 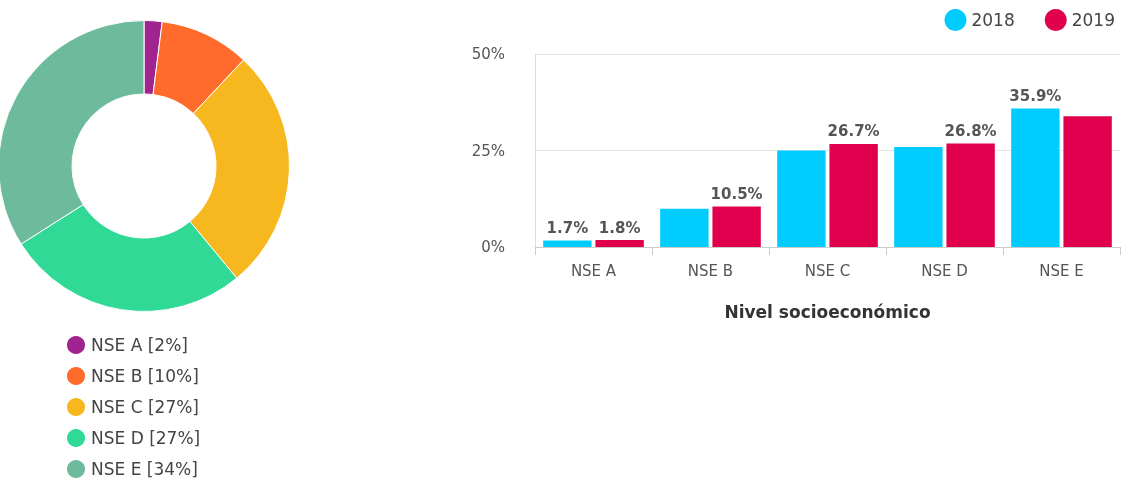 I want to click on legend-label: NSE C [27%], so click(x=145, y=407).